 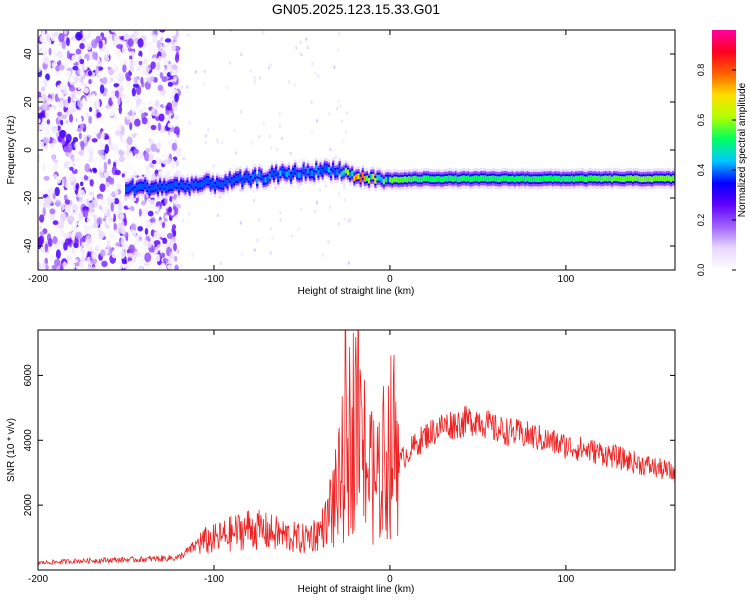 What do you see at coordinates (11, 450) in the screenshot?
I see `snr-ylabel: SNR (10 * v/v)` at bounding box center [11, 450].